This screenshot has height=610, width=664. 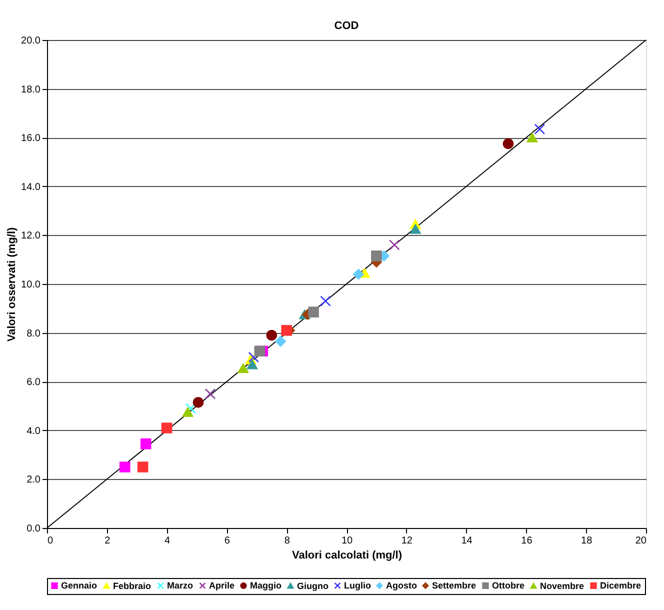 I want to click on y-tick-label: 2.0, so click(x=33, y=480).